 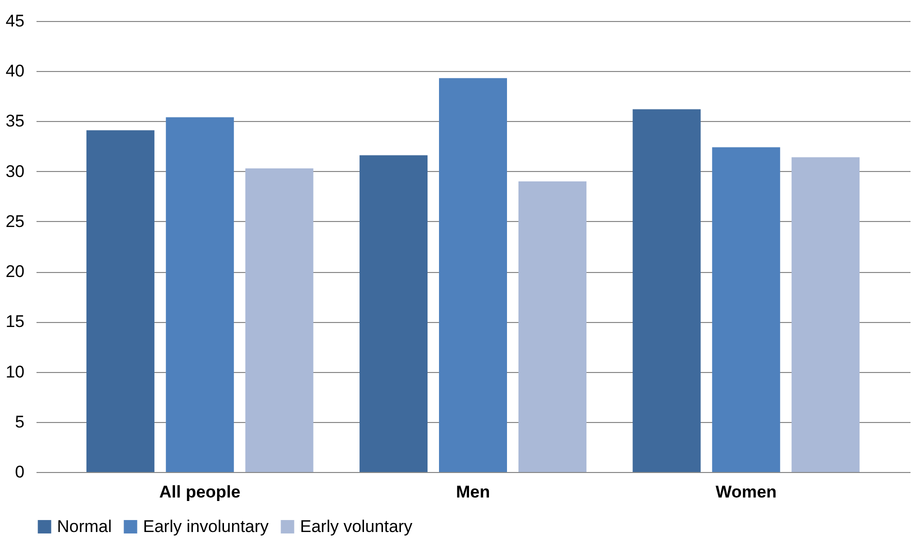 What do you see at coordinates (15, 372) in the screenshot?
I see `y-tick-label: 10` at bounding box center [15, 372].